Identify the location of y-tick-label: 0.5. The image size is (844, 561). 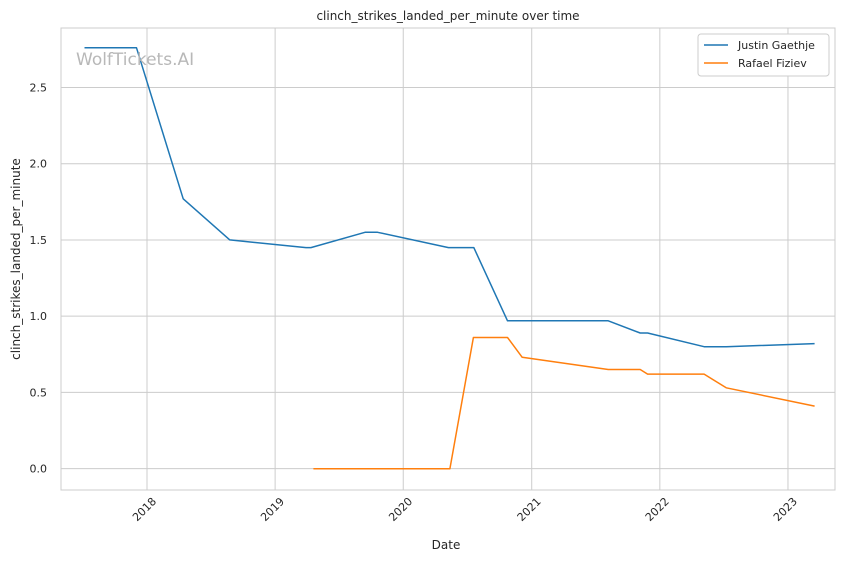
(39, 392).